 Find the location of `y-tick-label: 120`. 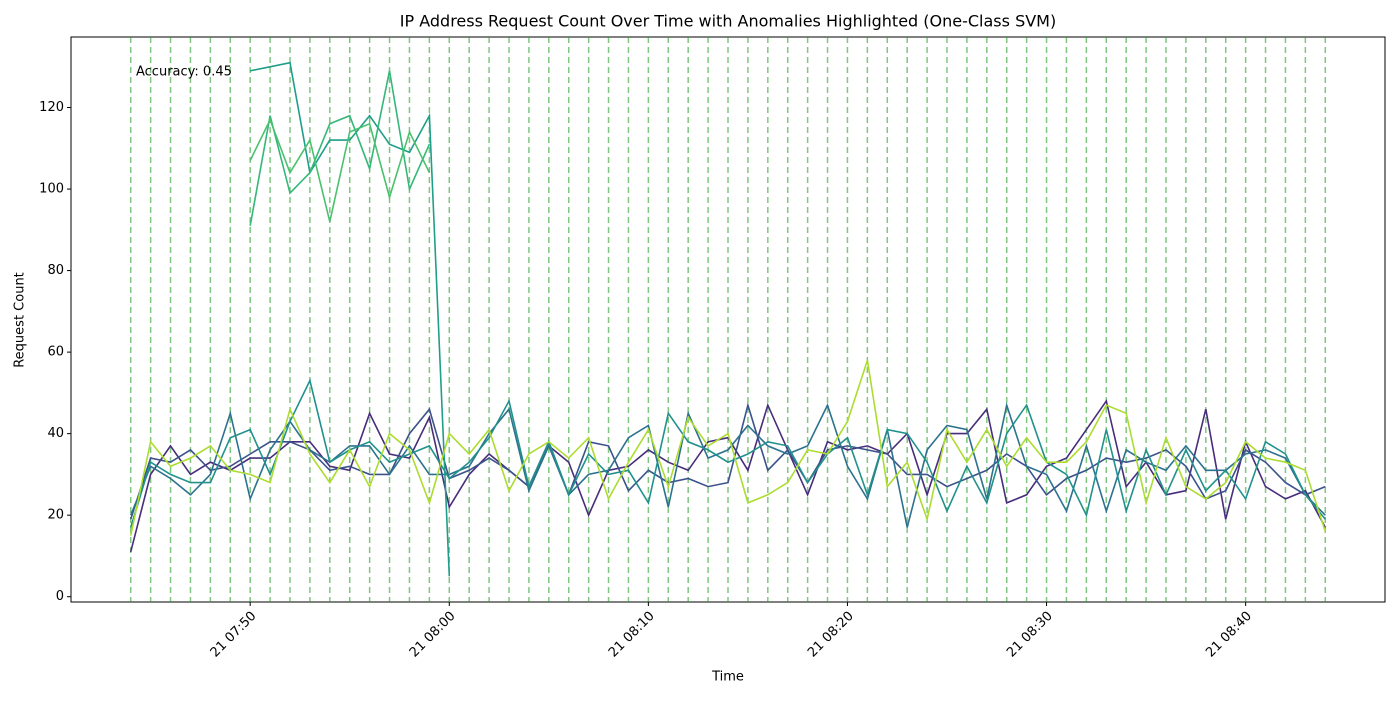

y-tick-label: 120 is located at coordinates (51, 107).